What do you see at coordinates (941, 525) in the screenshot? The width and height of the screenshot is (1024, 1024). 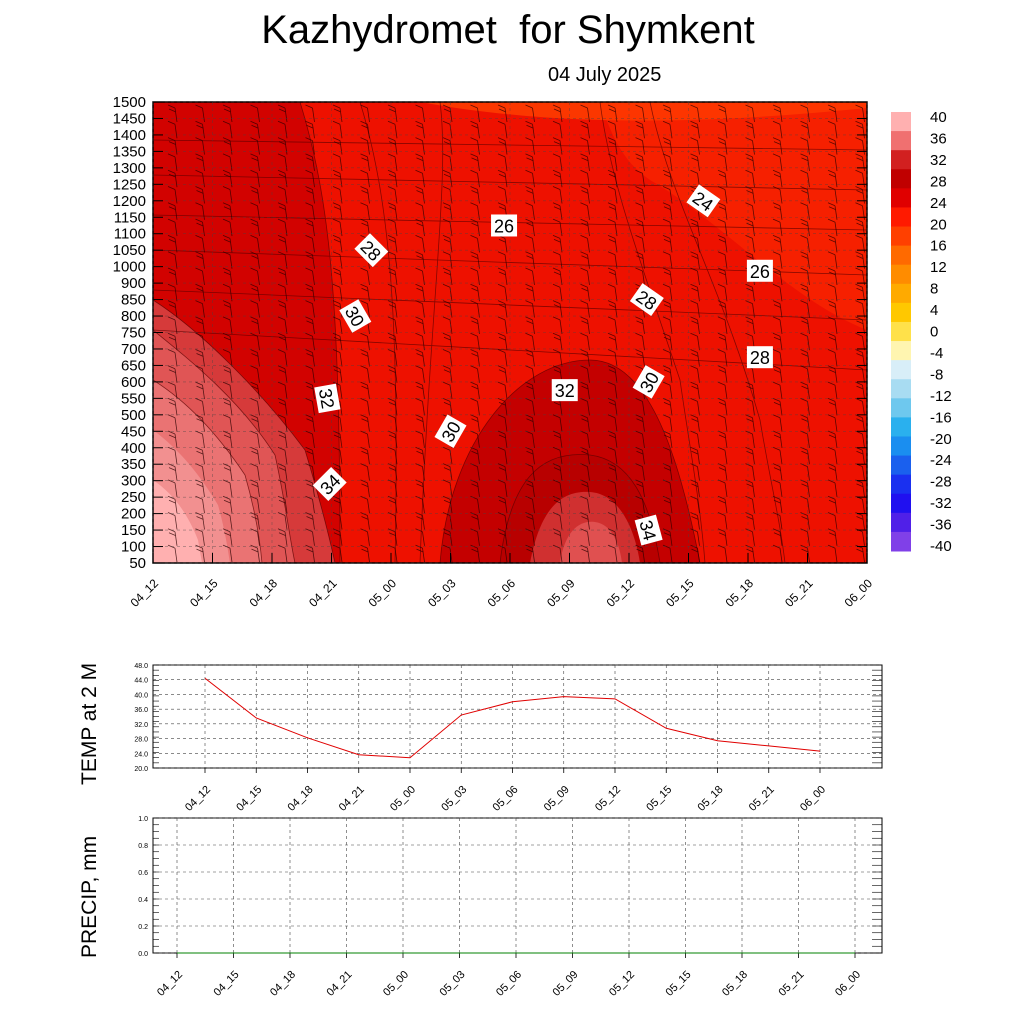 I see `colorbar-label: -36` at bounding box center [941, 525].